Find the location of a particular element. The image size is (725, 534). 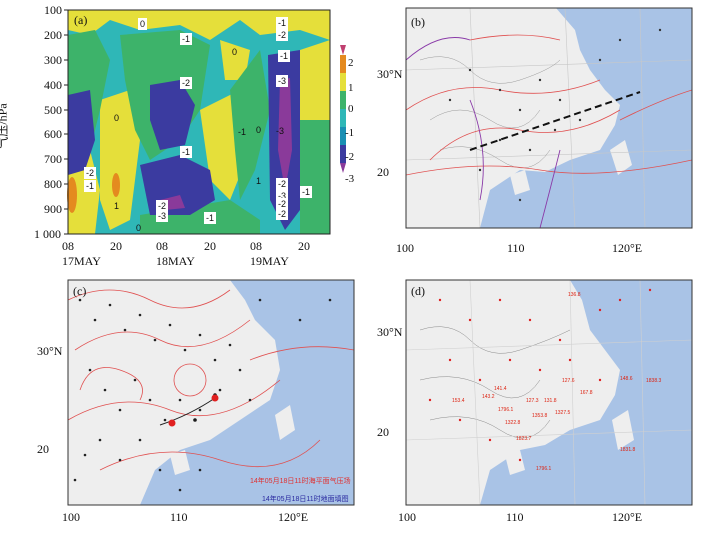

ytick: 400 is located at coordinates (53, 85).